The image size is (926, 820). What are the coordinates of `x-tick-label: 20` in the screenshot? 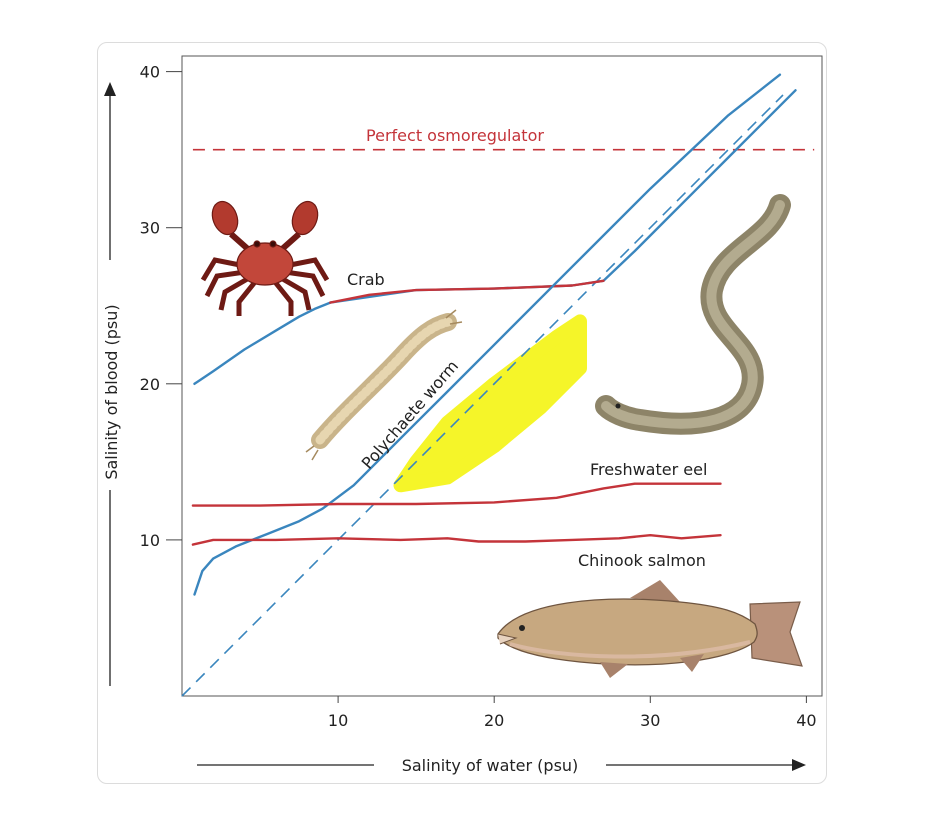 It's located at (494, 720).